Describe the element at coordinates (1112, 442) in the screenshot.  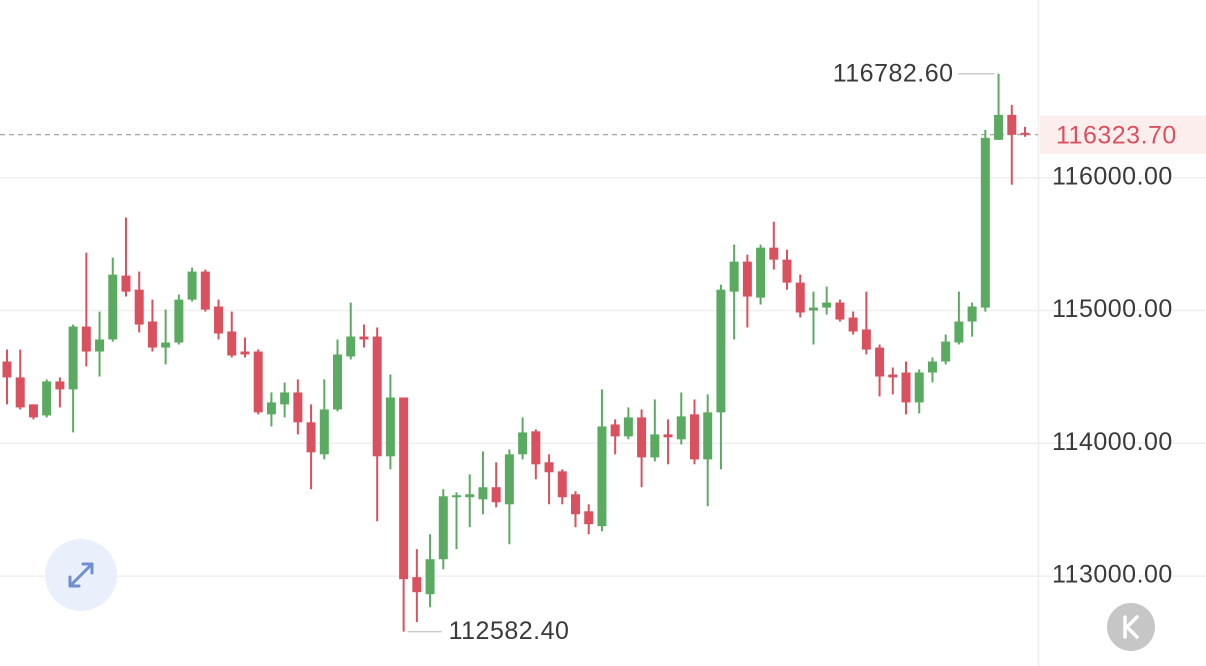
I see `y-tick-label: 114000.00` at that location.